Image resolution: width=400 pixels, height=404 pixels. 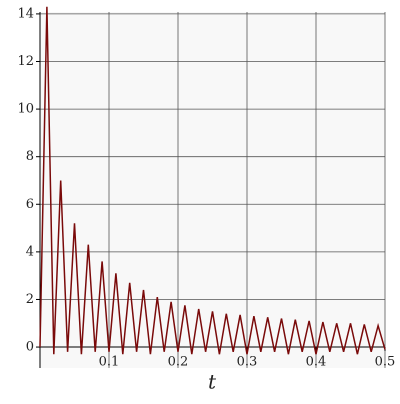 What do you see at coordinates (178, 362) in the screenshot?
I see `x-tick-label: 0.2` at bounding box center [178, 362].